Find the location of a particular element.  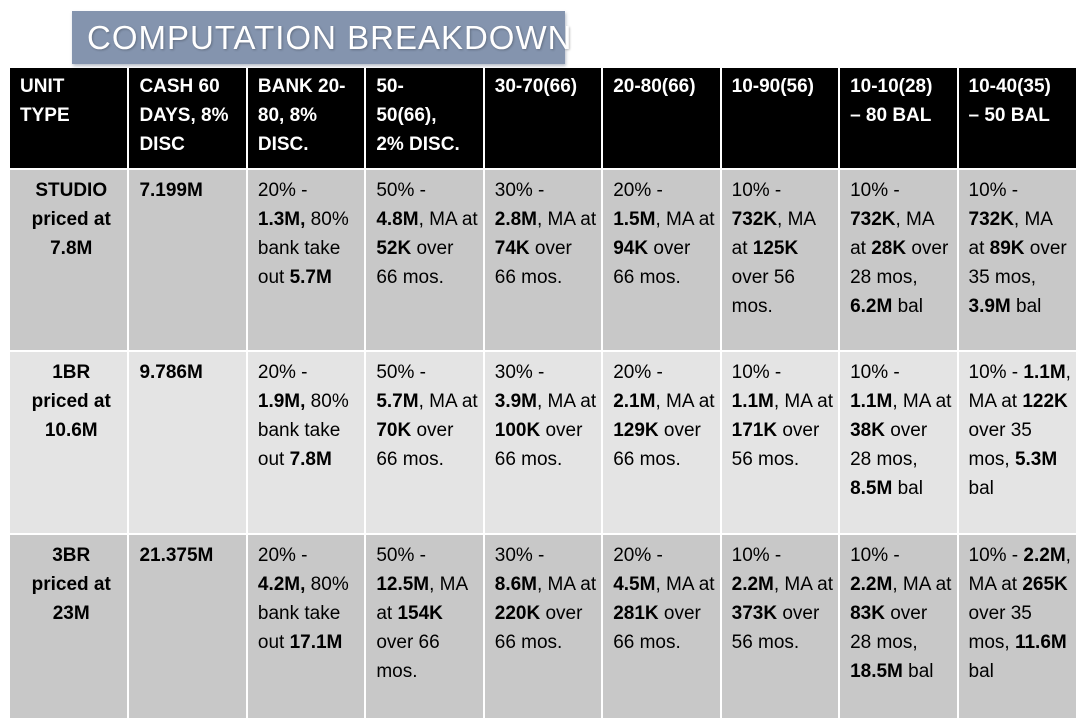

plan-amount: 70K is located at coordinates (394, 430).